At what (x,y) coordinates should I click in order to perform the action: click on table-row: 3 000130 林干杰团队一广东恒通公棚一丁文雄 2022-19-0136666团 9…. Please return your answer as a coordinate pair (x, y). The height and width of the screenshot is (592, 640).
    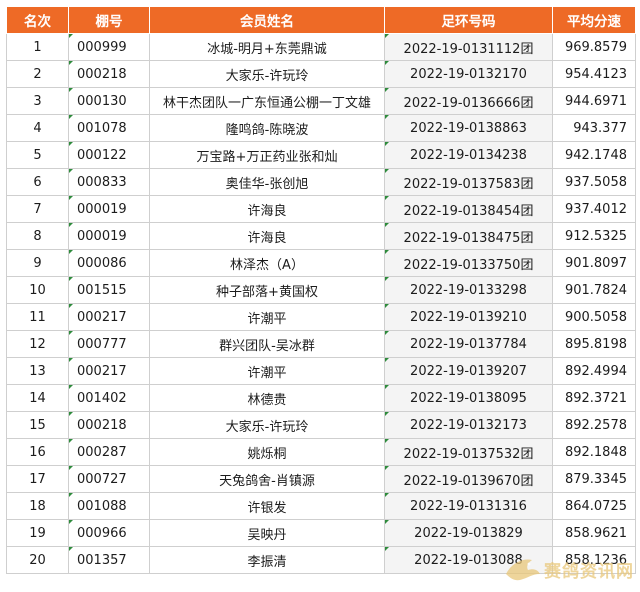
    Looking at the image, I should click on (321, 101).